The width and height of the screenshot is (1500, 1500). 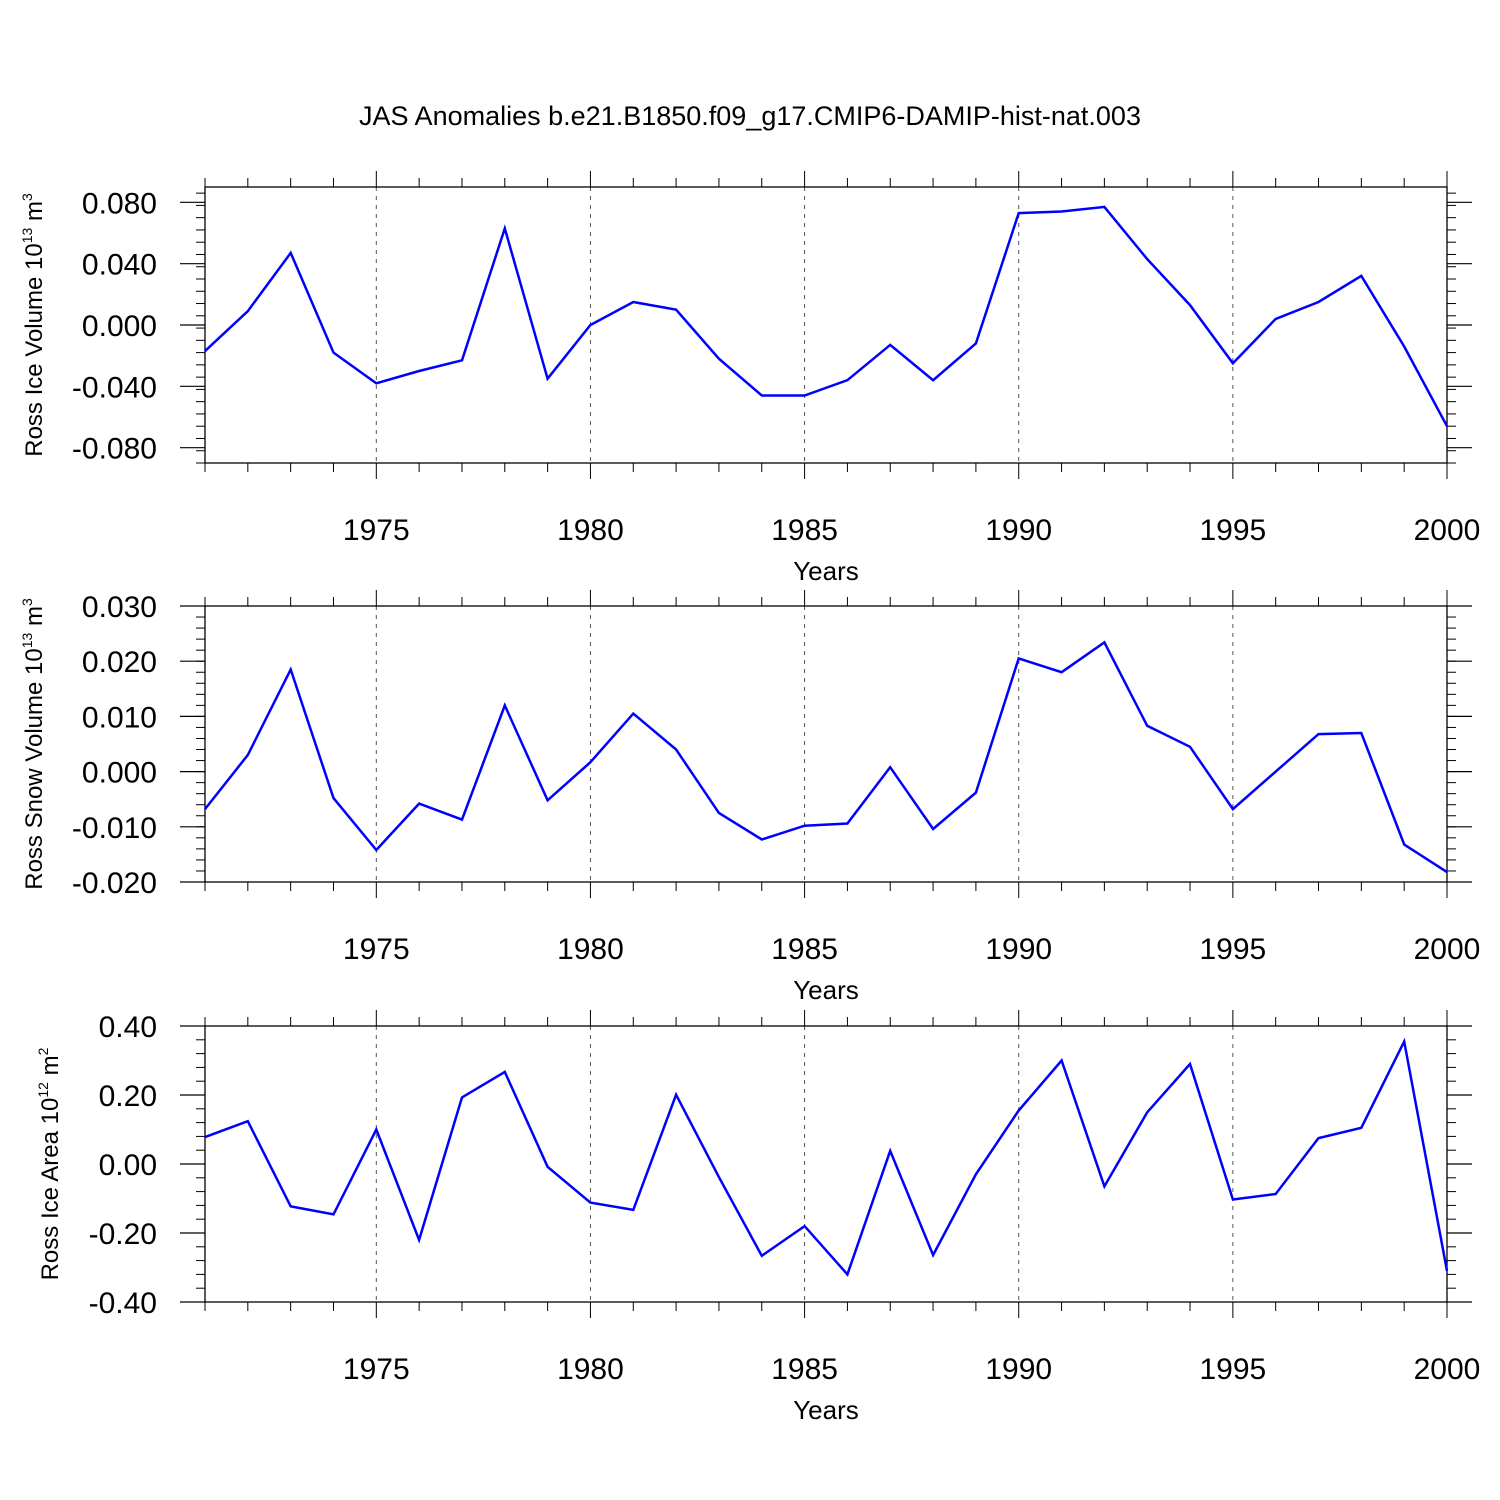 I want to click on y-axis-label: Ross Ice Volume 1013 m3, so click(x=33, y=325).